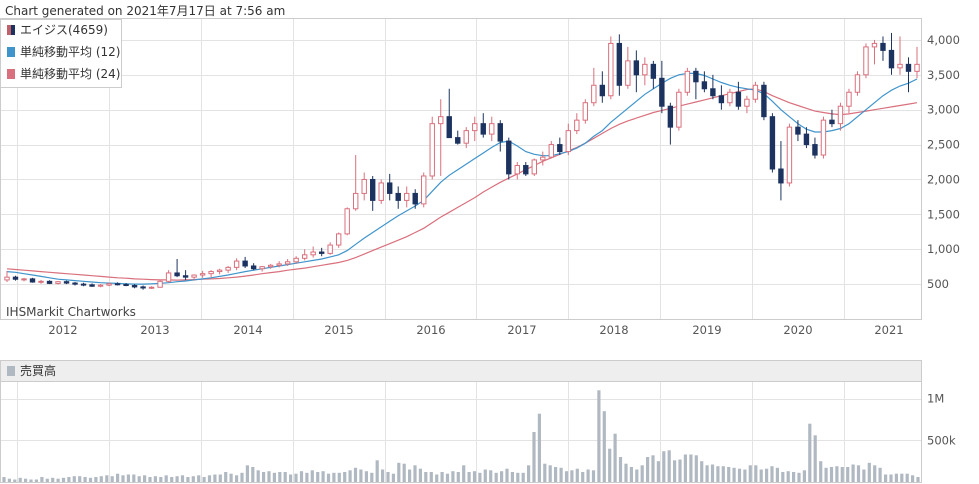 The height and width of the screenshot is (484, 979). I want to click on volume-y-tick-label: 500k, so click(941, 440).